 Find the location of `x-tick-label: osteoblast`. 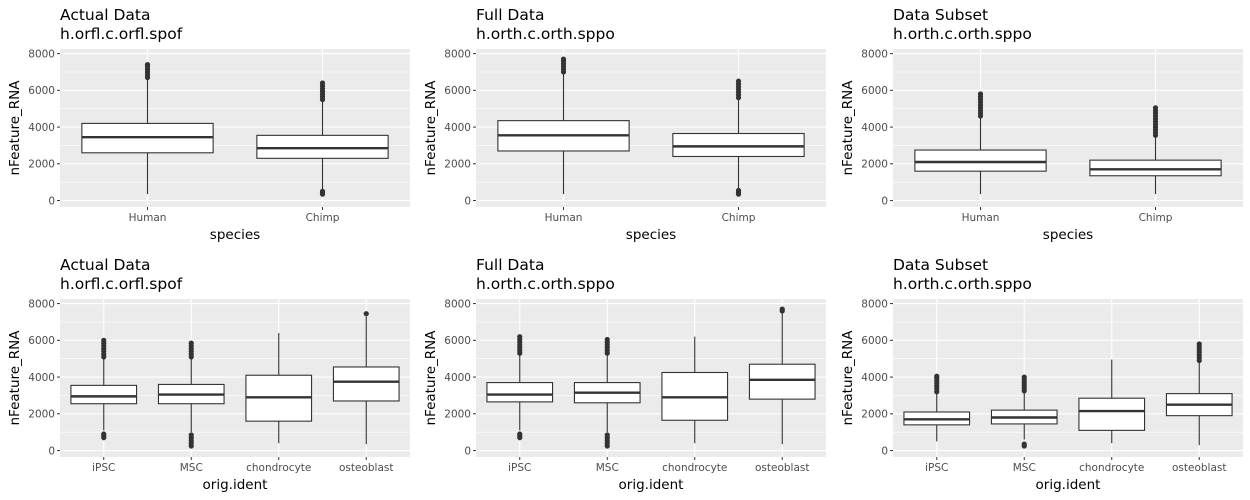

x-tick-label: osteoblast is located at coordinates (366, 468).